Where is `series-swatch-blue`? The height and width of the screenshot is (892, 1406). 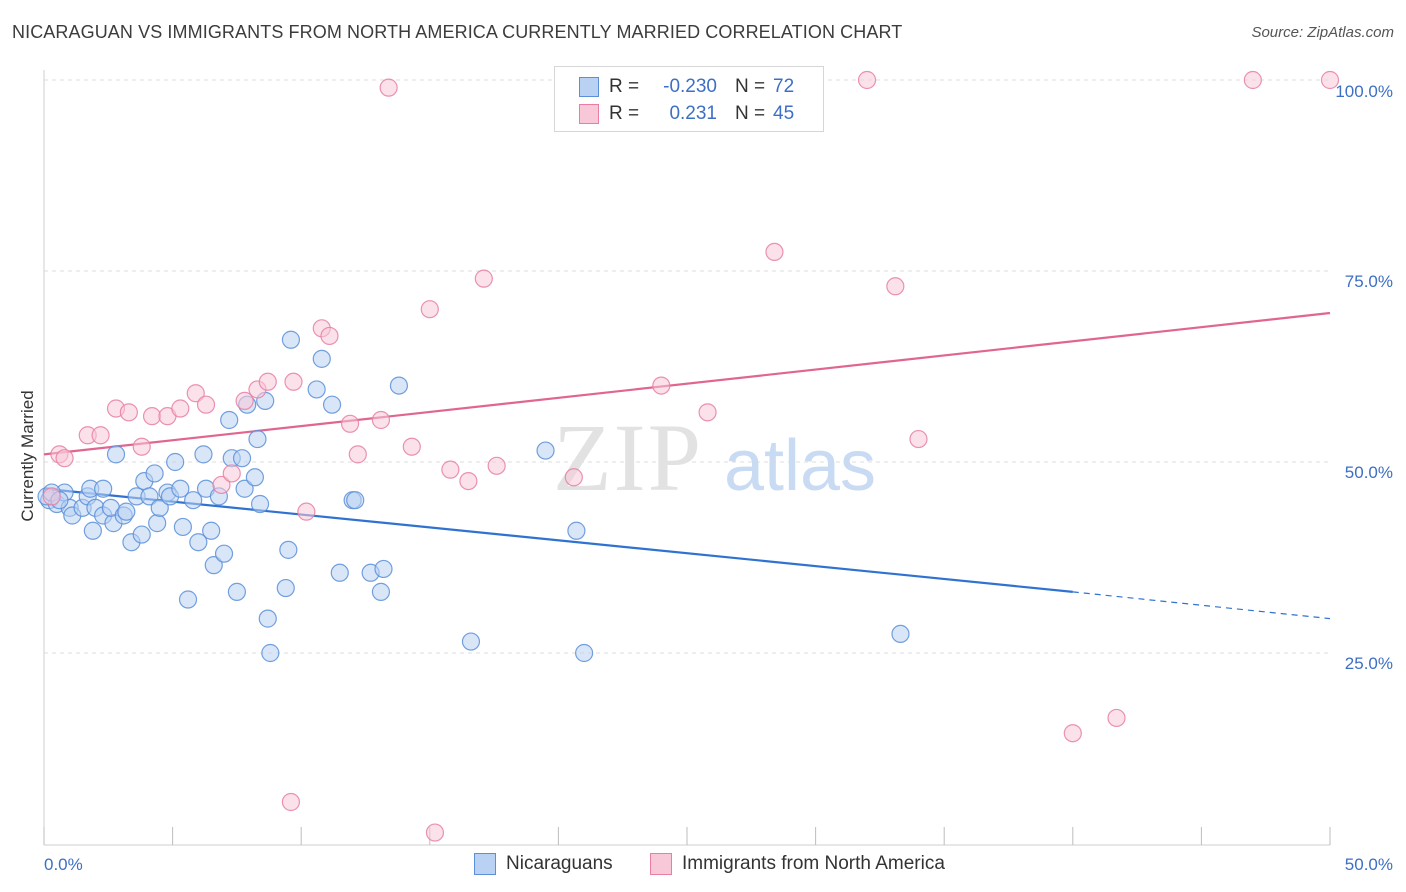 series-swatch-blue is located at coordinates (485, 864).